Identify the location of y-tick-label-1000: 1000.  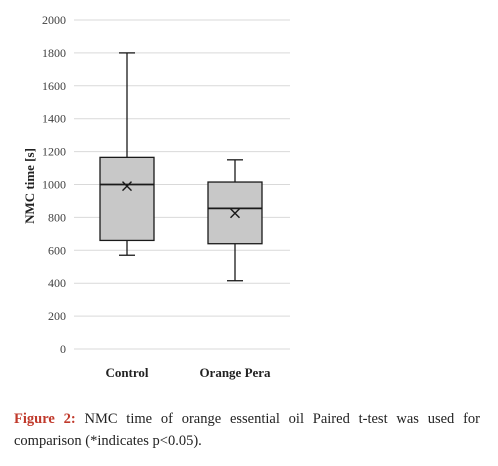
(54, 185).